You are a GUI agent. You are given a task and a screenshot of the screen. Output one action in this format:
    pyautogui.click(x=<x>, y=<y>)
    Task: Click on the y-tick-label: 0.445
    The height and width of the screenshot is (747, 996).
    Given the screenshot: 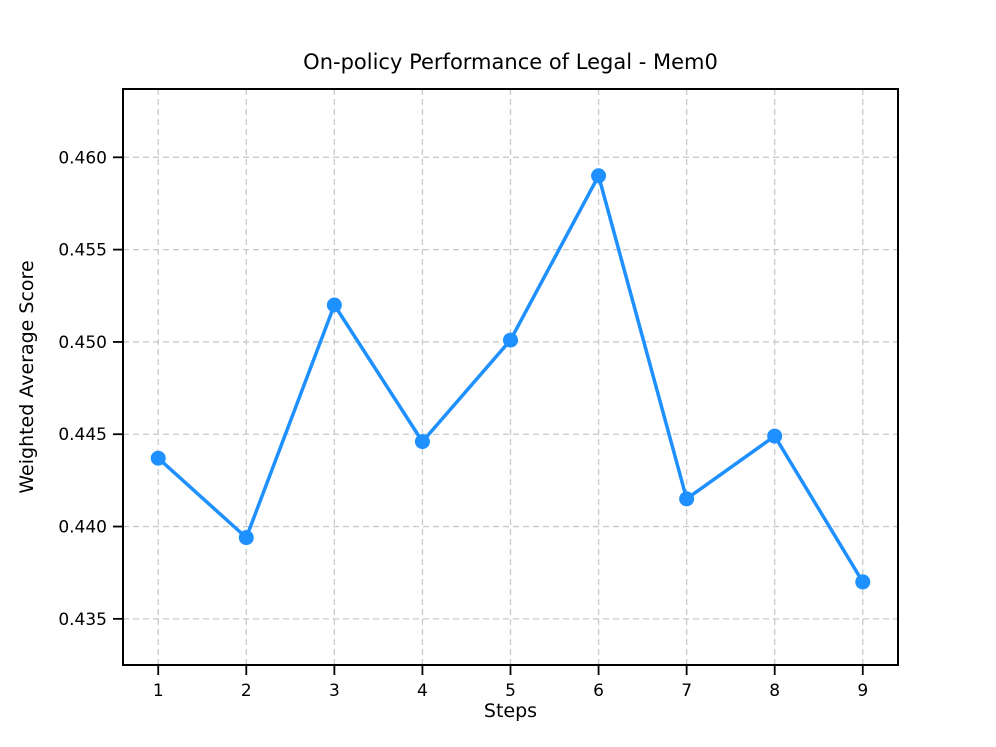 What is the action you would take?
    pyautogui.click(x=82, y=435)
    